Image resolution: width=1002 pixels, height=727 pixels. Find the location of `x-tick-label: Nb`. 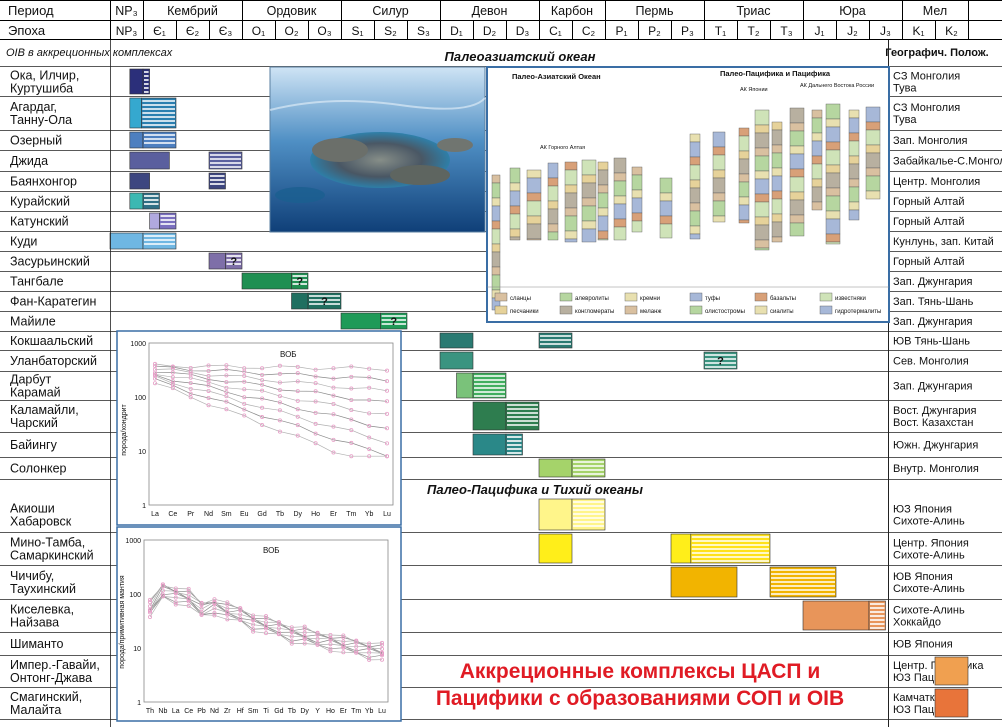

x-tick-label: Nb is located at coordinates (162, 711).